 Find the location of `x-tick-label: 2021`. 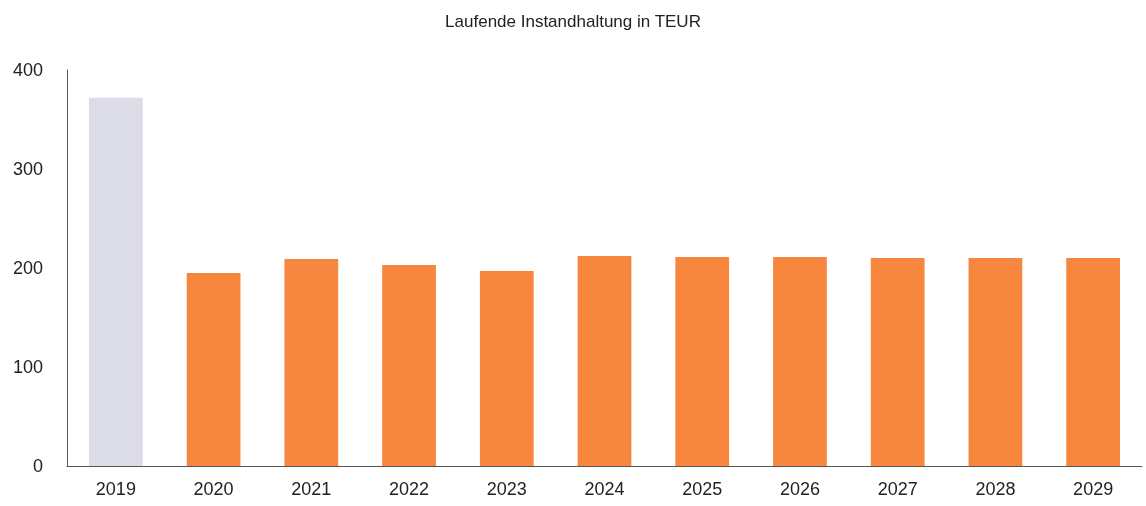

x-tick-label: 2021 is located at coordinates (311, 489).